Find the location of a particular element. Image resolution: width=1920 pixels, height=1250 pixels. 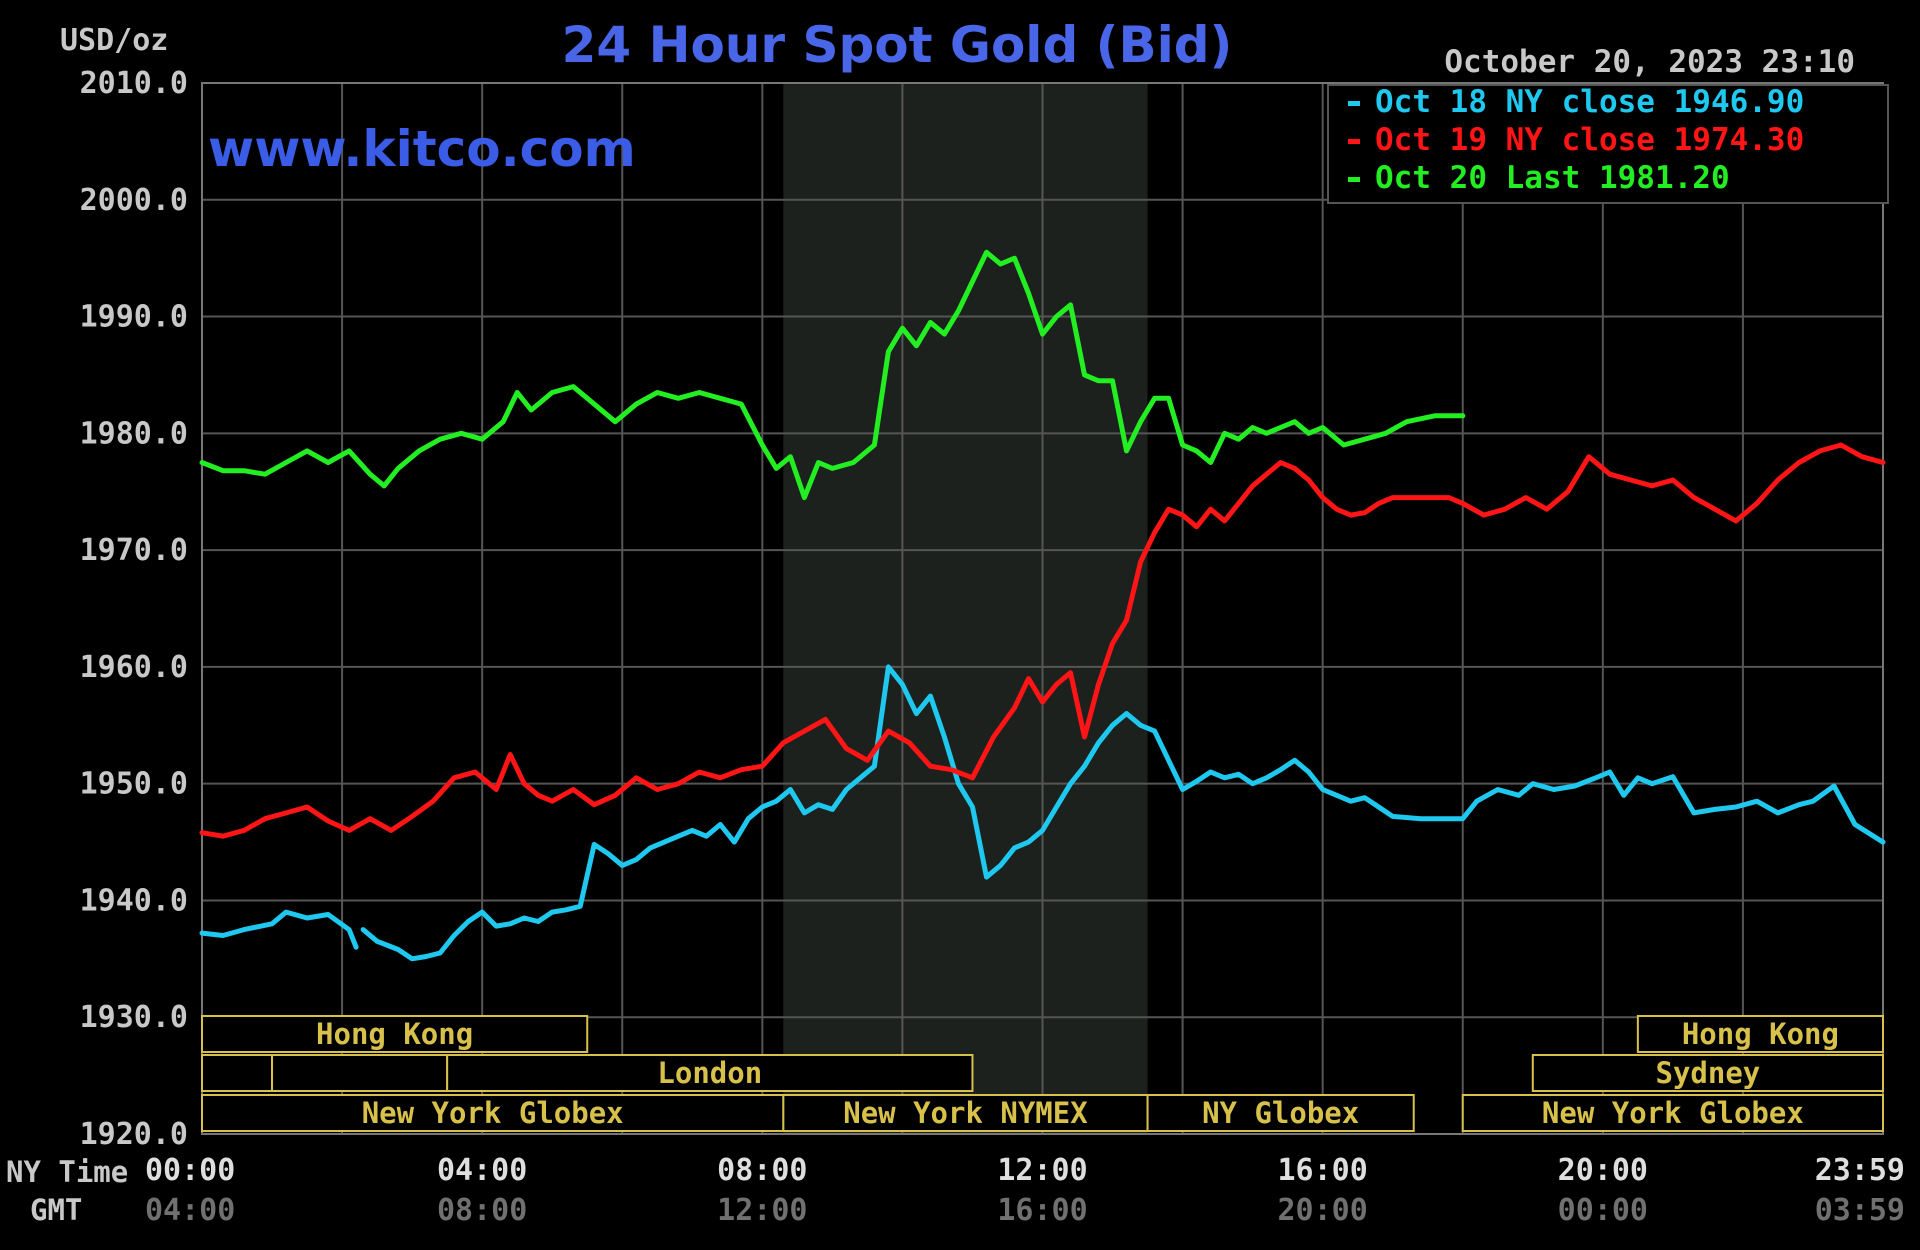

y-tick-label: 1940.0 is located at coordinates (134, 900).